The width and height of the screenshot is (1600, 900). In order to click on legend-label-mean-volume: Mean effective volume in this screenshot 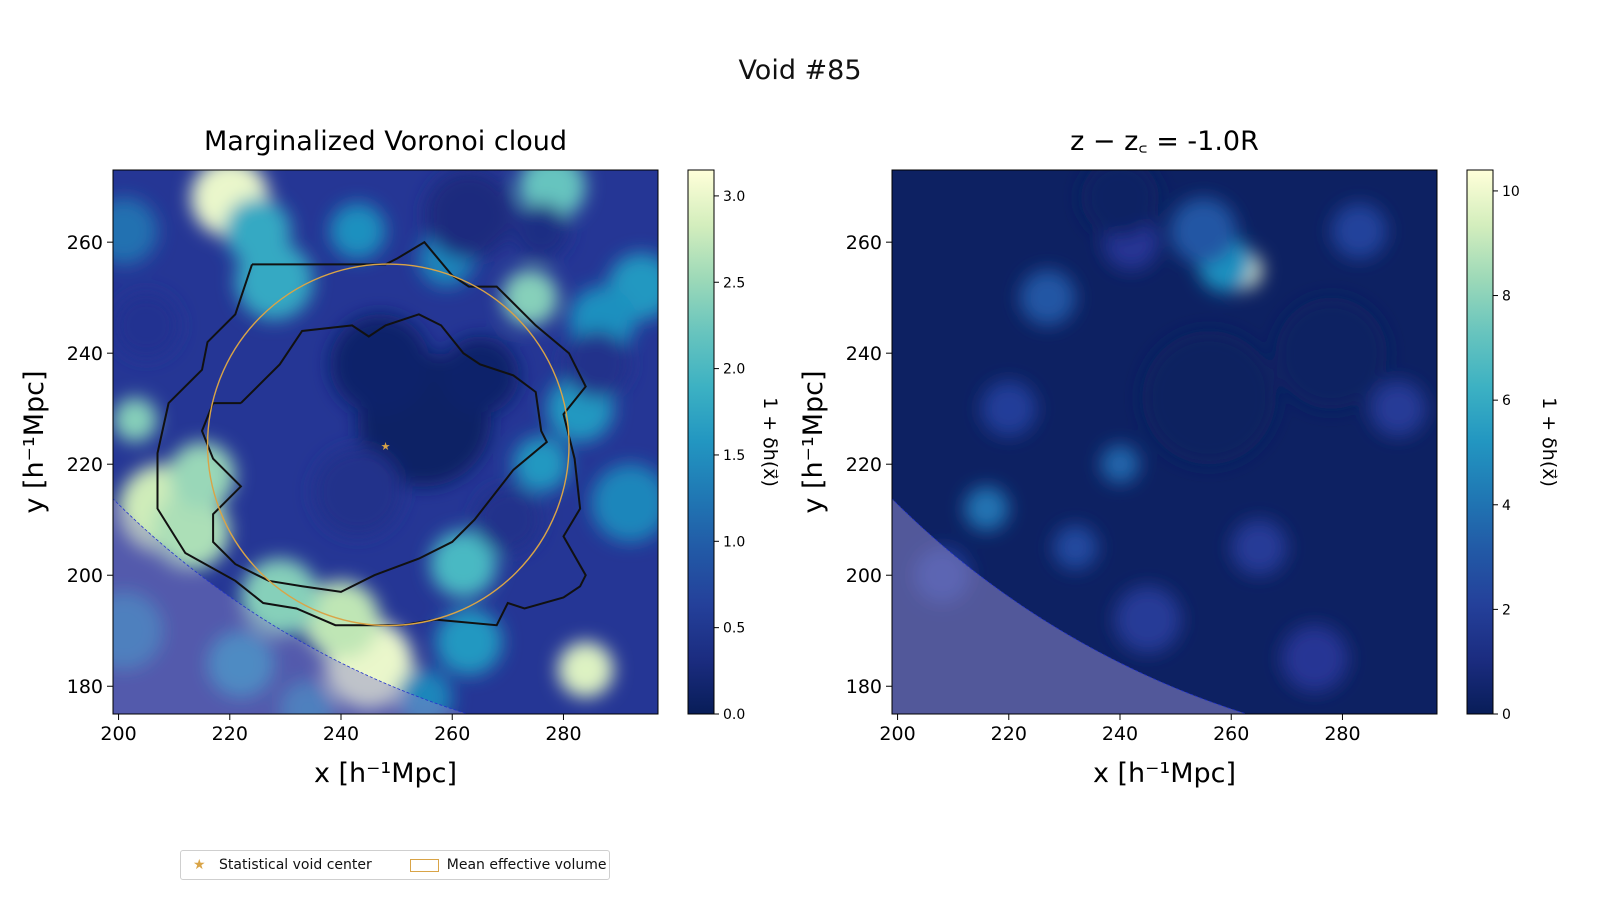, I will do `click(526, 865)`.